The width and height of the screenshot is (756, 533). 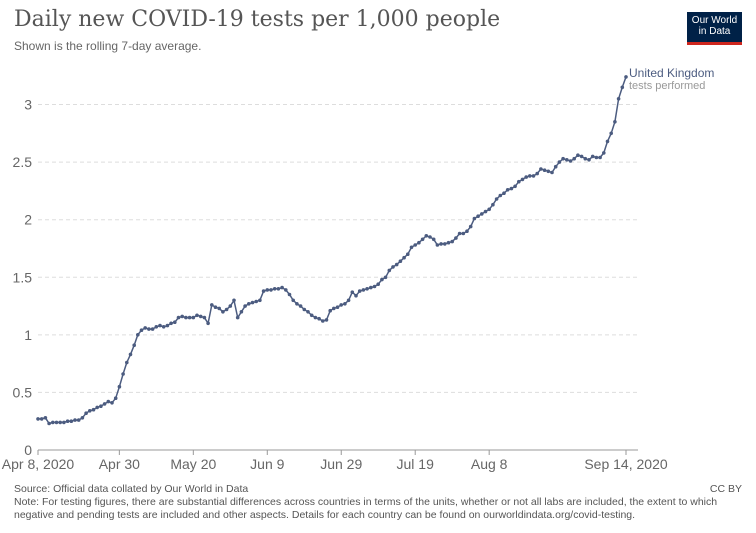 What do you see at coordinates (28, 220) in the screenshot?
I see `y-tick-label: 2` at bounding box center [28, 220].